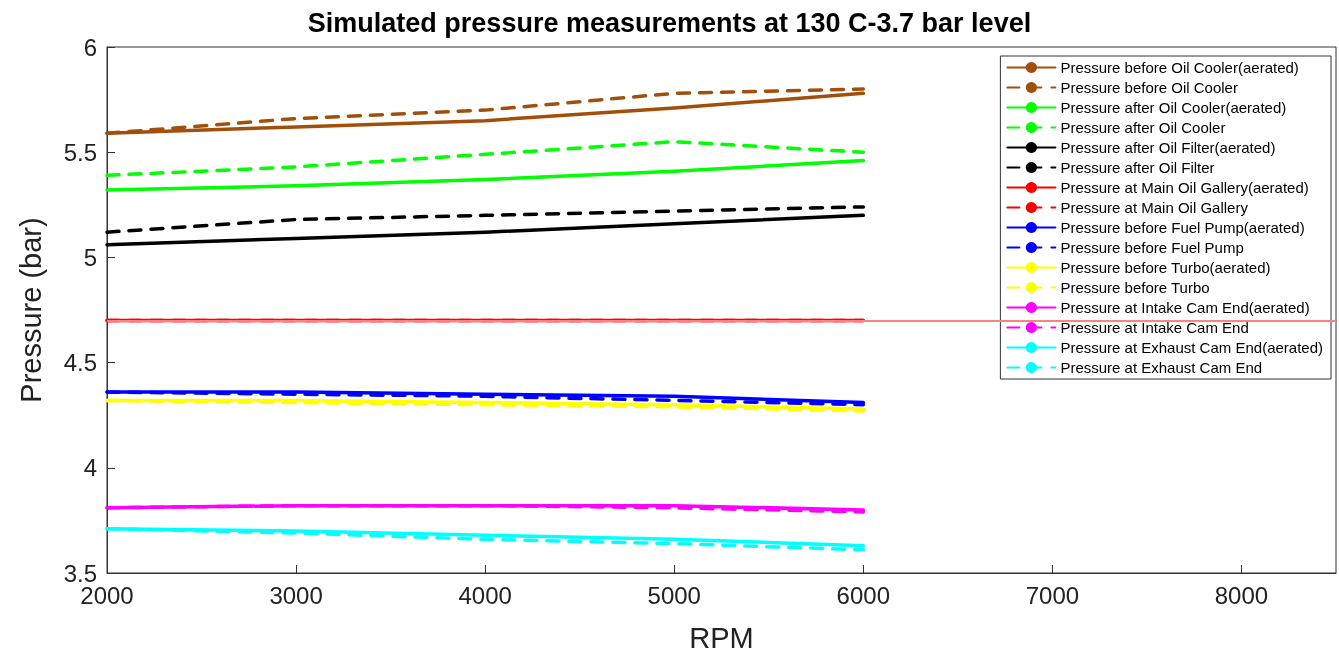 The width and height of the screenshot is (1339, 659). Describe the element at coordinates (485, 595) in the screenshot. I see `x-tick-label: 4000` at that location.